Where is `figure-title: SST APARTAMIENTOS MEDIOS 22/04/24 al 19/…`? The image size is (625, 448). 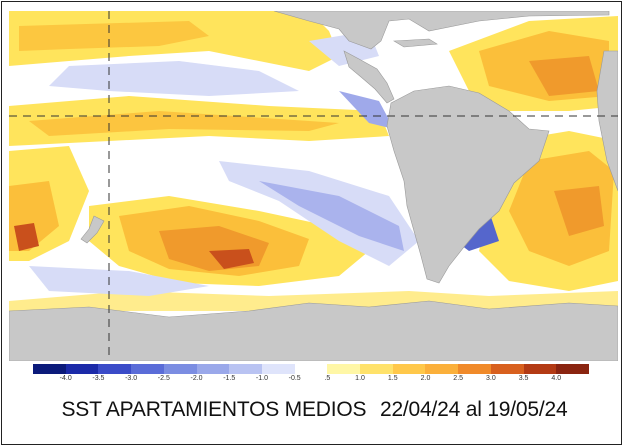 figure-title: SST APARTAMIENTOS MEDIOS 22/04/24 al 19/… is located at coordinates (313, 410).